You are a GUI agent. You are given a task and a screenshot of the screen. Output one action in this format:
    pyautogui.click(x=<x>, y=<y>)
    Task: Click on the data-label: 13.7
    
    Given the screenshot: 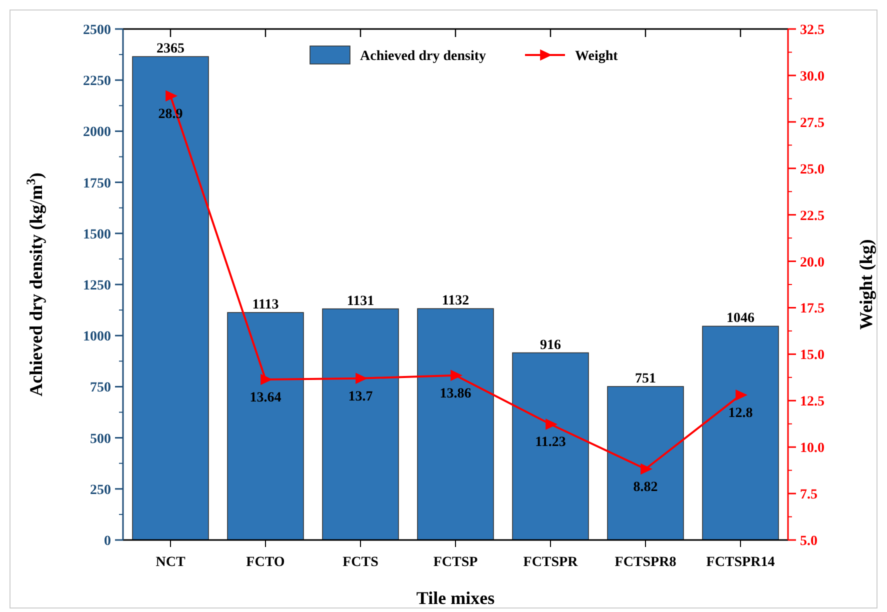 What is the action you would take?
    pyautogui.click(x=360, y=396)
    